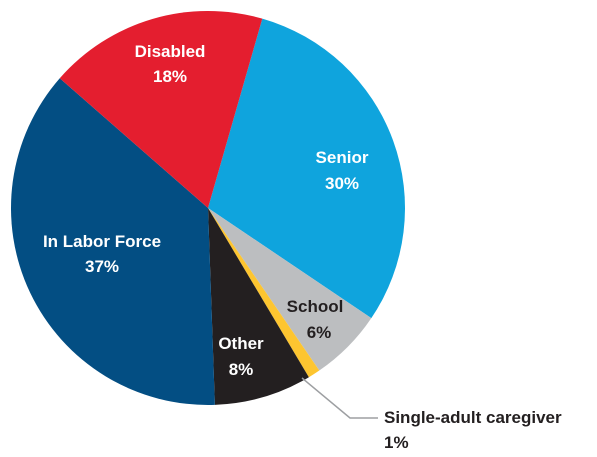 Image resolution: width=597 pixels, height=457 pixels. Describe the element at coordinates (170, 76) in the screenshot. I see `slice-value-disabled: 18%` at that location.